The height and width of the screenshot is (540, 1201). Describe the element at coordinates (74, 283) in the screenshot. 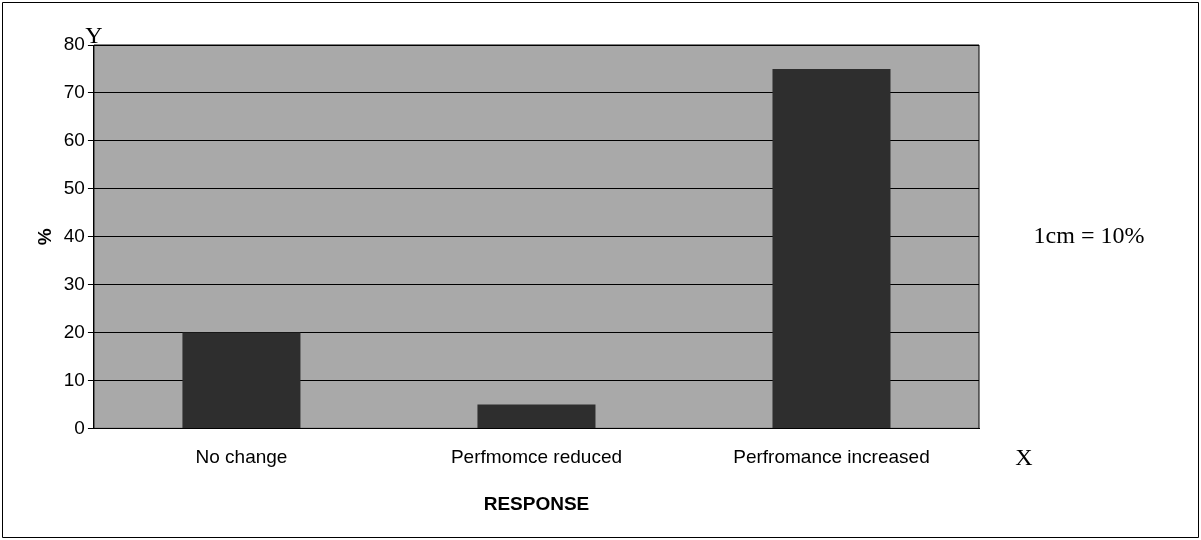

I see `y-tick-label: 30` at that location.